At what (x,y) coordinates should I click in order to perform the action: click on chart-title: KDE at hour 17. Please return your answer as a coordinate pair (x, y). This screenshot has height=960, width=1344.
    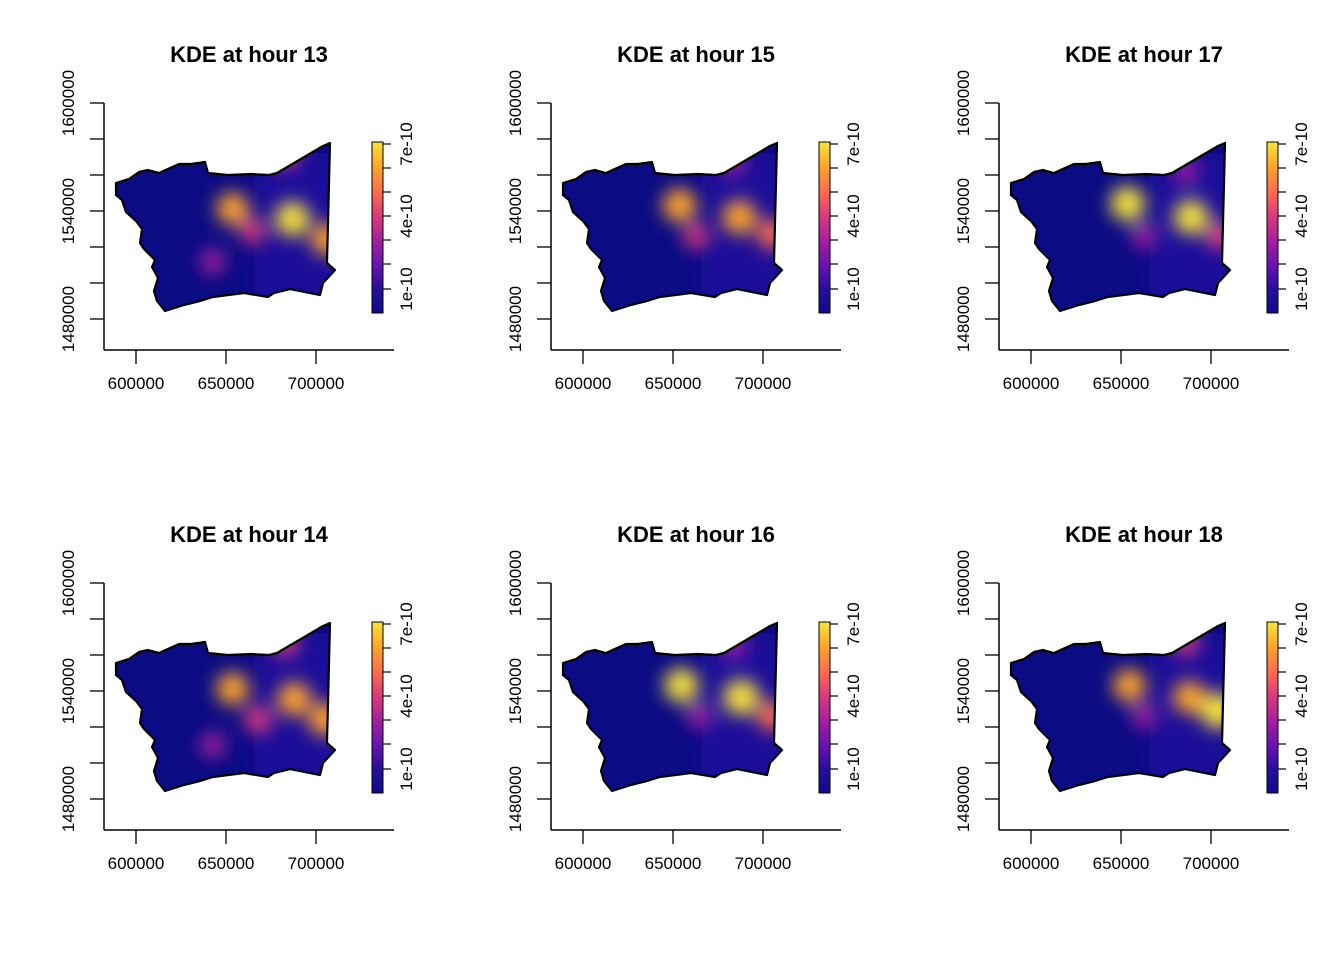
    Looking at the image, I should click on (1144, 54).